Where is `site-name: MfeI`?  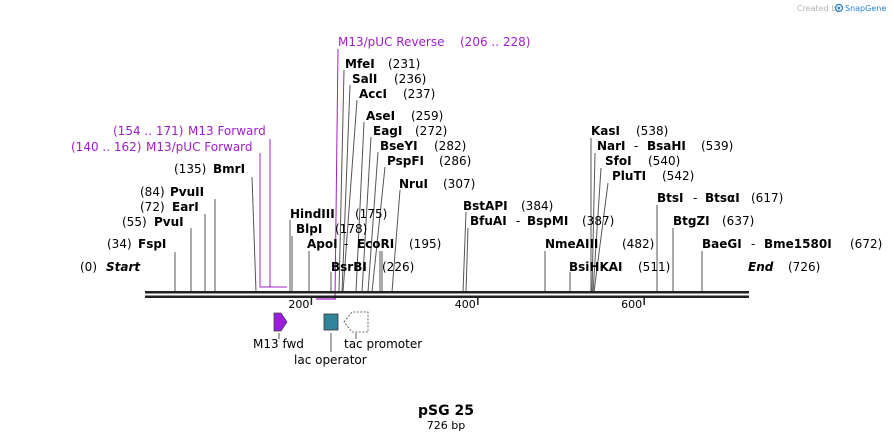 site-name: MfeI is located at coordinates (360, 64).